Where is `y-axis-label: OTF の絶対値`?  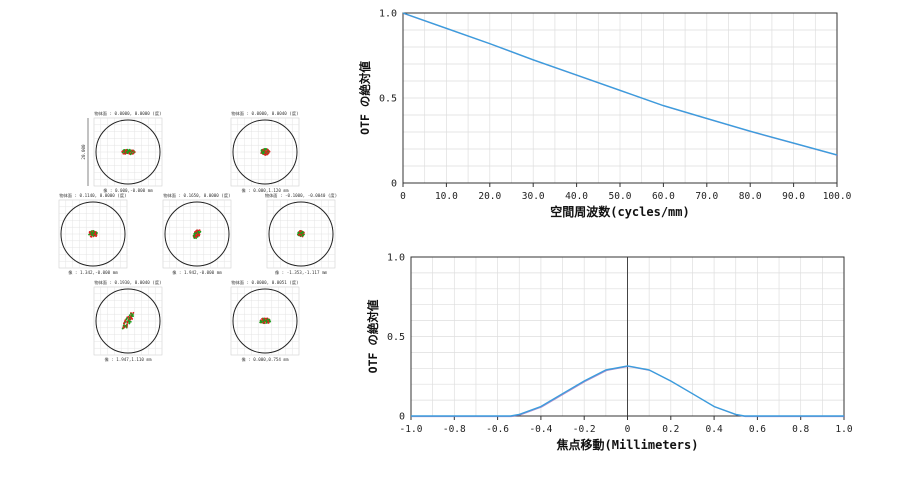
y-axis-label: OTF の絶対値 is located at coordinates (373, 336).